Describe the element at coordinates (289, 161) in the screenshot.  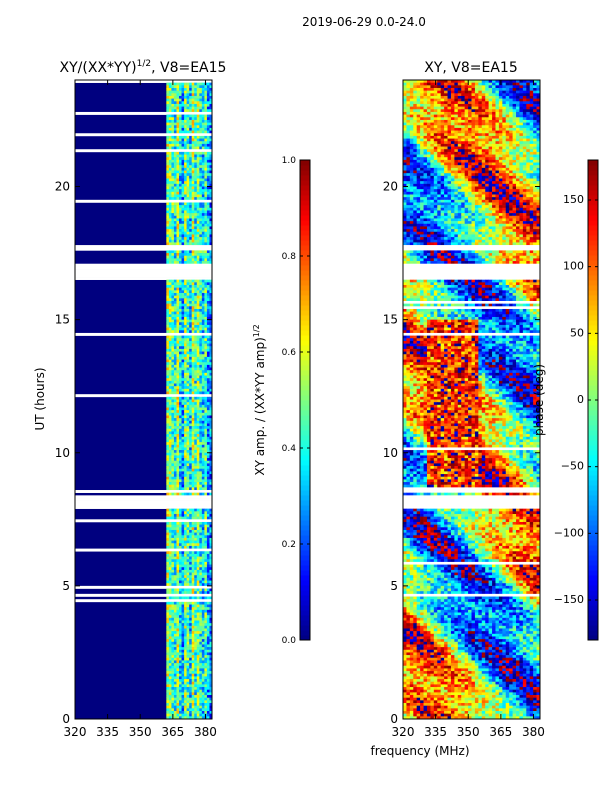
I see `amplitude-colorbar-tick-label: 1.0` at that location.